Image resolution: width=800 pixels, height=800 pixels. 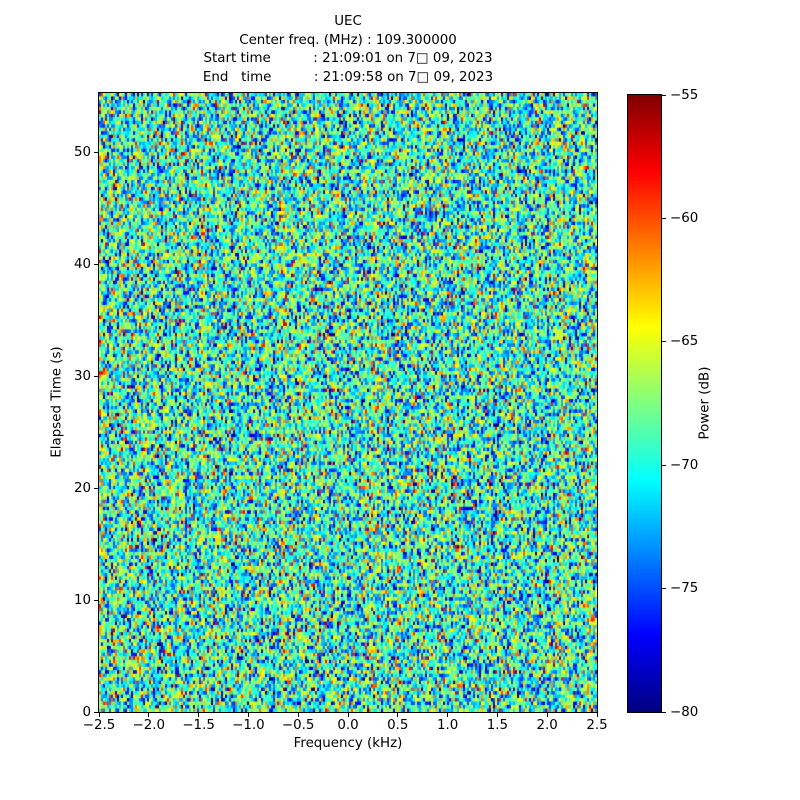 What do you see at coordinates (82, 264) in the screenshot?
I see `y-tick-label: 40` at bounding box center [82, 264].